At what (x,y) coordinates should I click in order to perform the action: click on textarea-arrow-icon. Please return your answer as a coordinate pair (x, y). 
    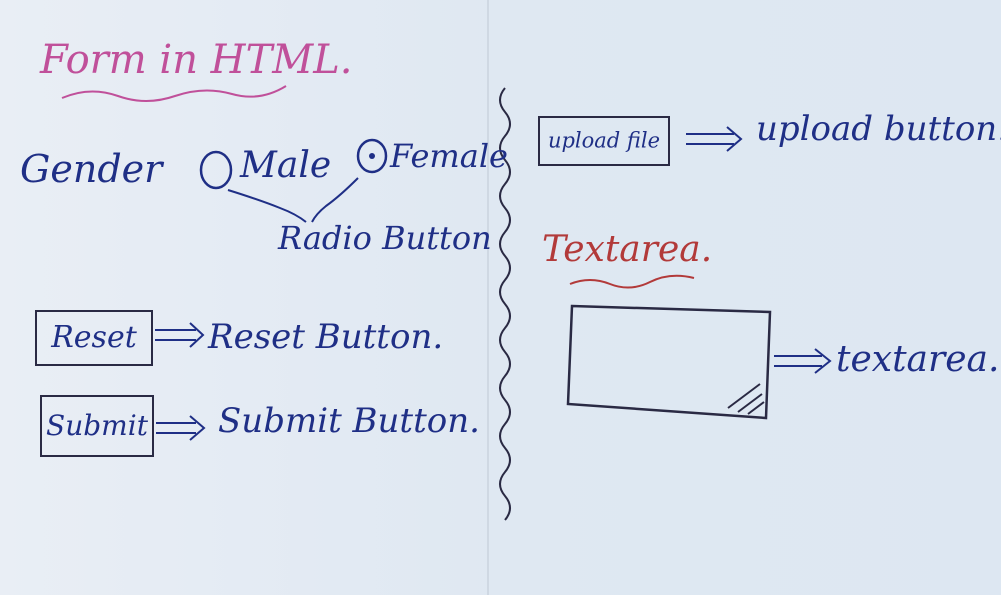
    Looking at the image, I should click on (803, 361).